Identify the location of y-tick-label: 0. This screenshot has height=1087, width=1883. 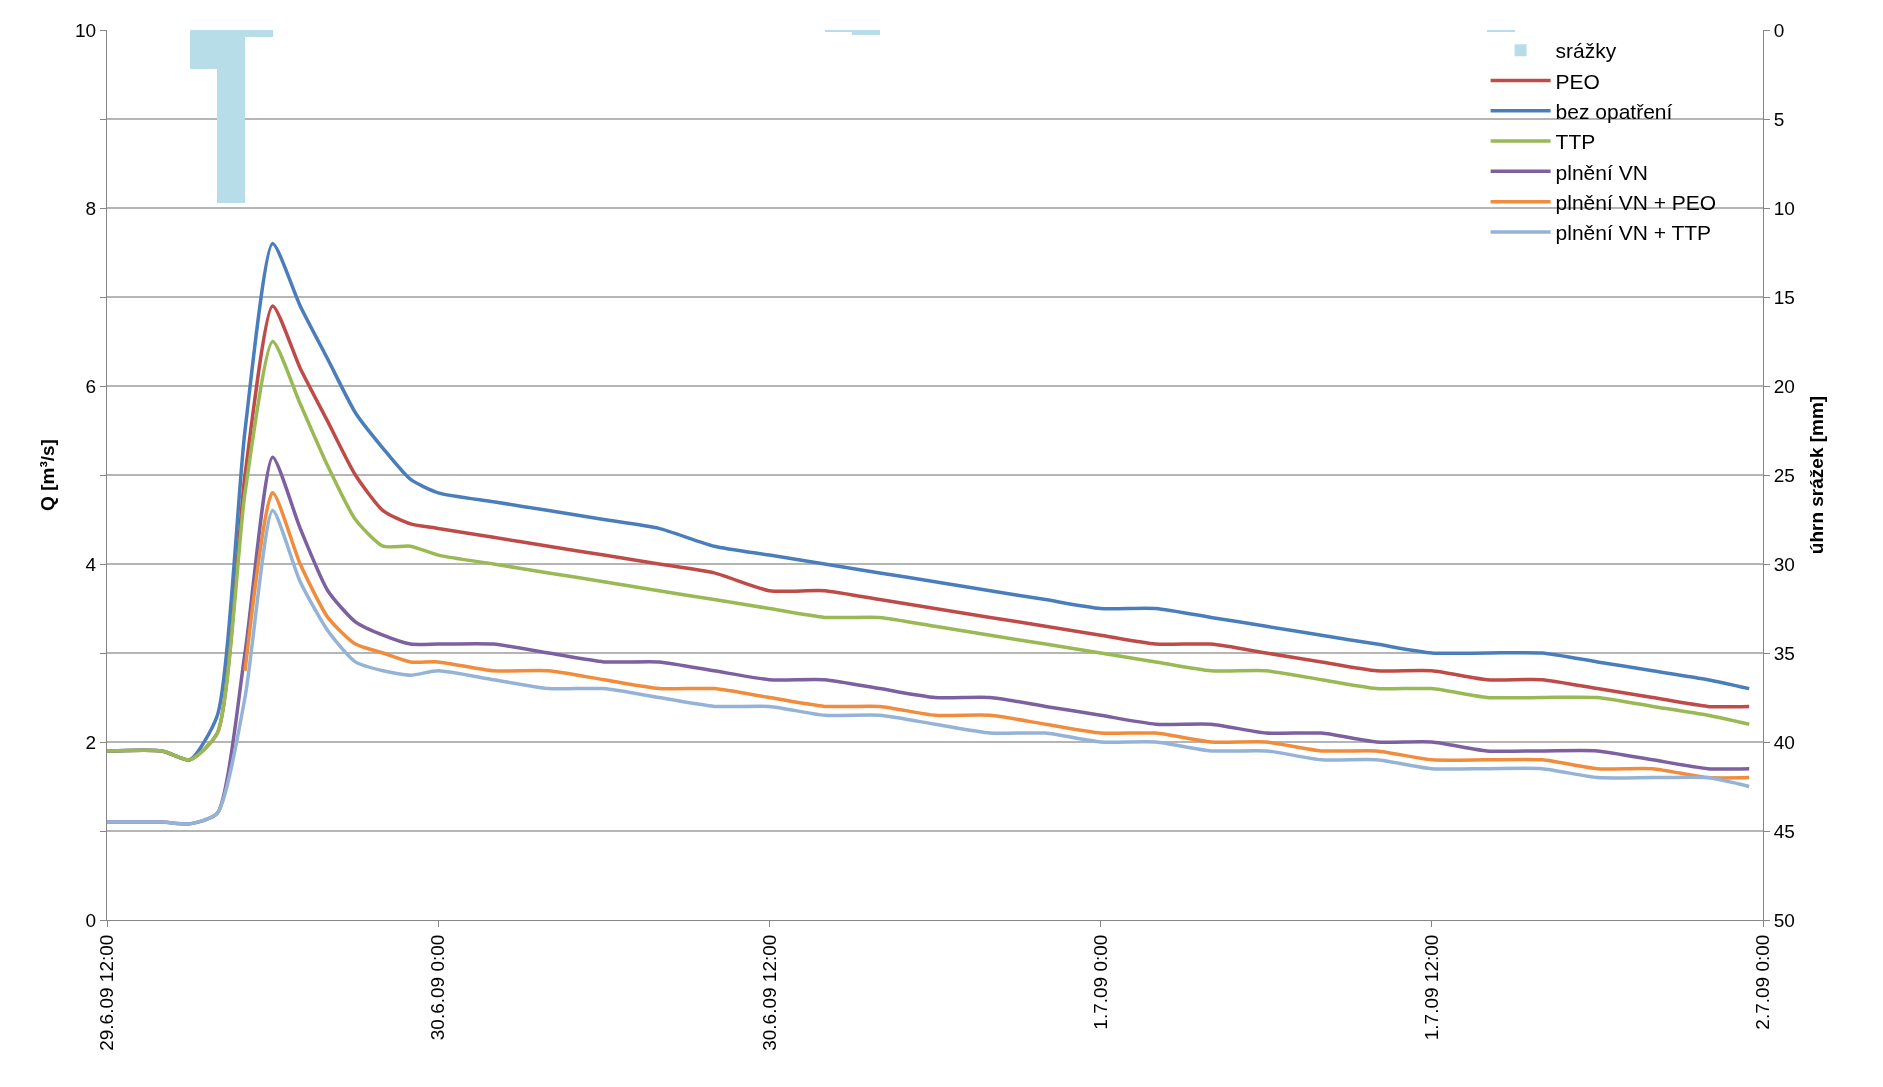
(91, 920).